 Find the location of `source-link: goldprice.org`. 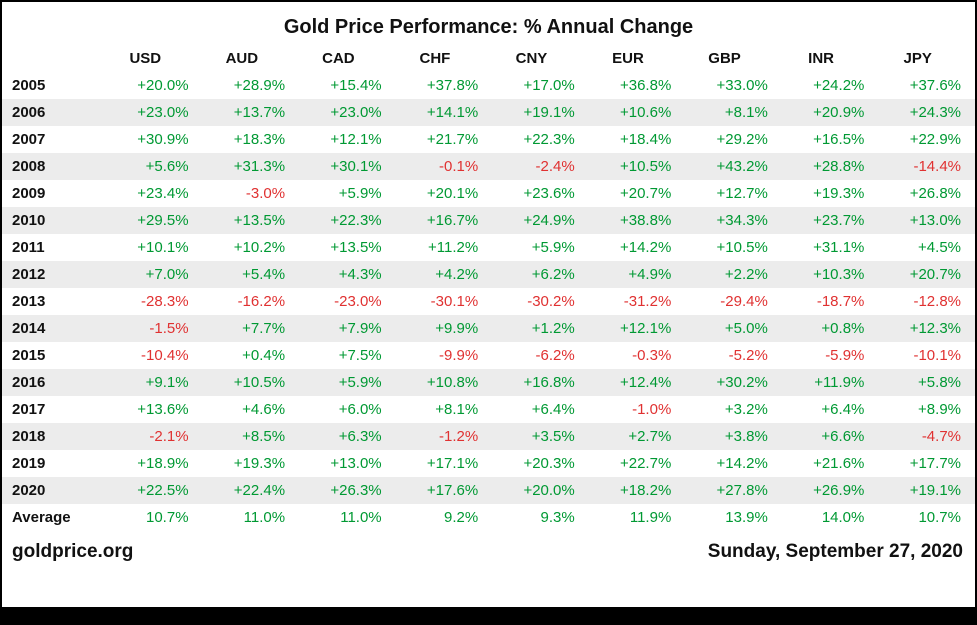

source-link: goldprice.org is located at coordinates (73, 551).